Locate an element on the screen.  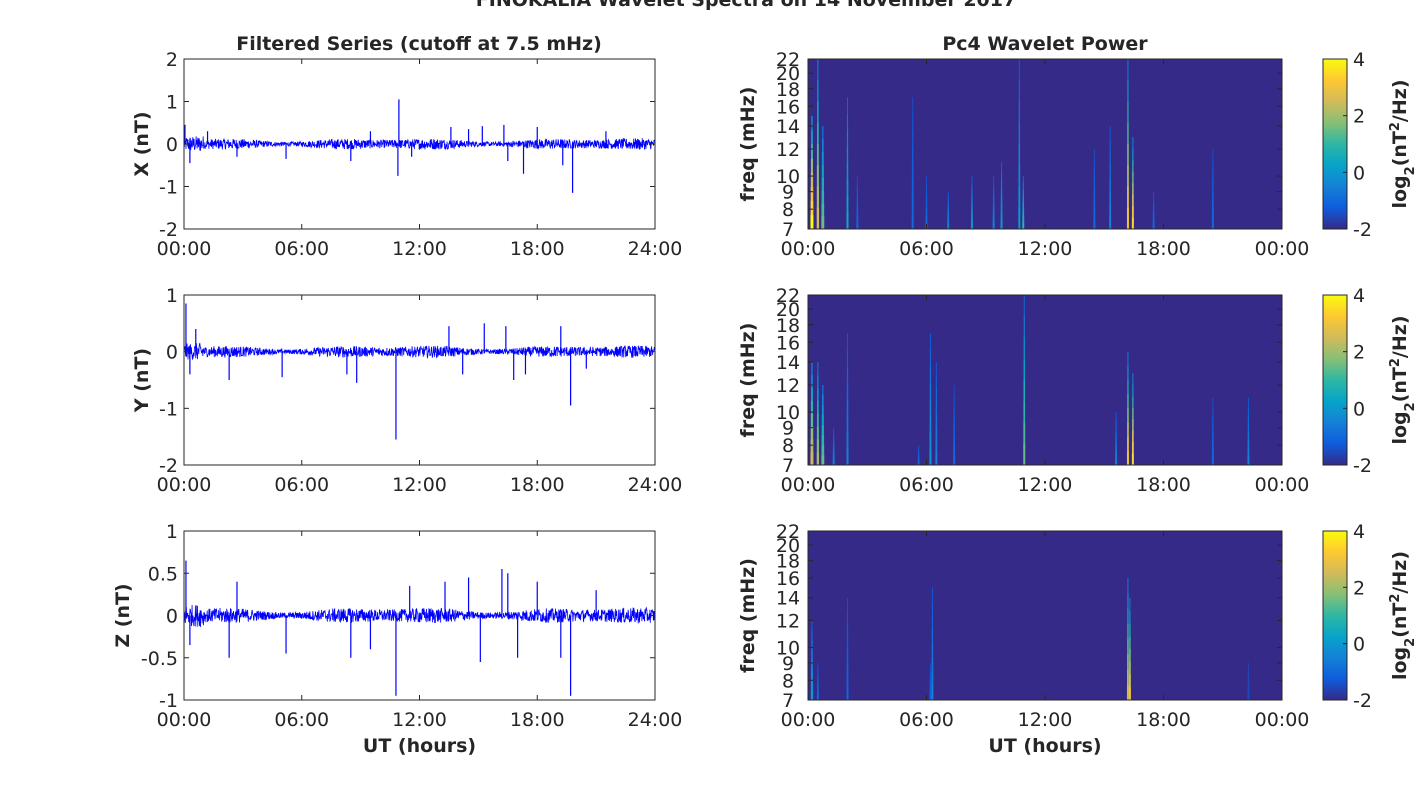
colorbar-tick-label: -2 is located at coordinates (1362, 466).